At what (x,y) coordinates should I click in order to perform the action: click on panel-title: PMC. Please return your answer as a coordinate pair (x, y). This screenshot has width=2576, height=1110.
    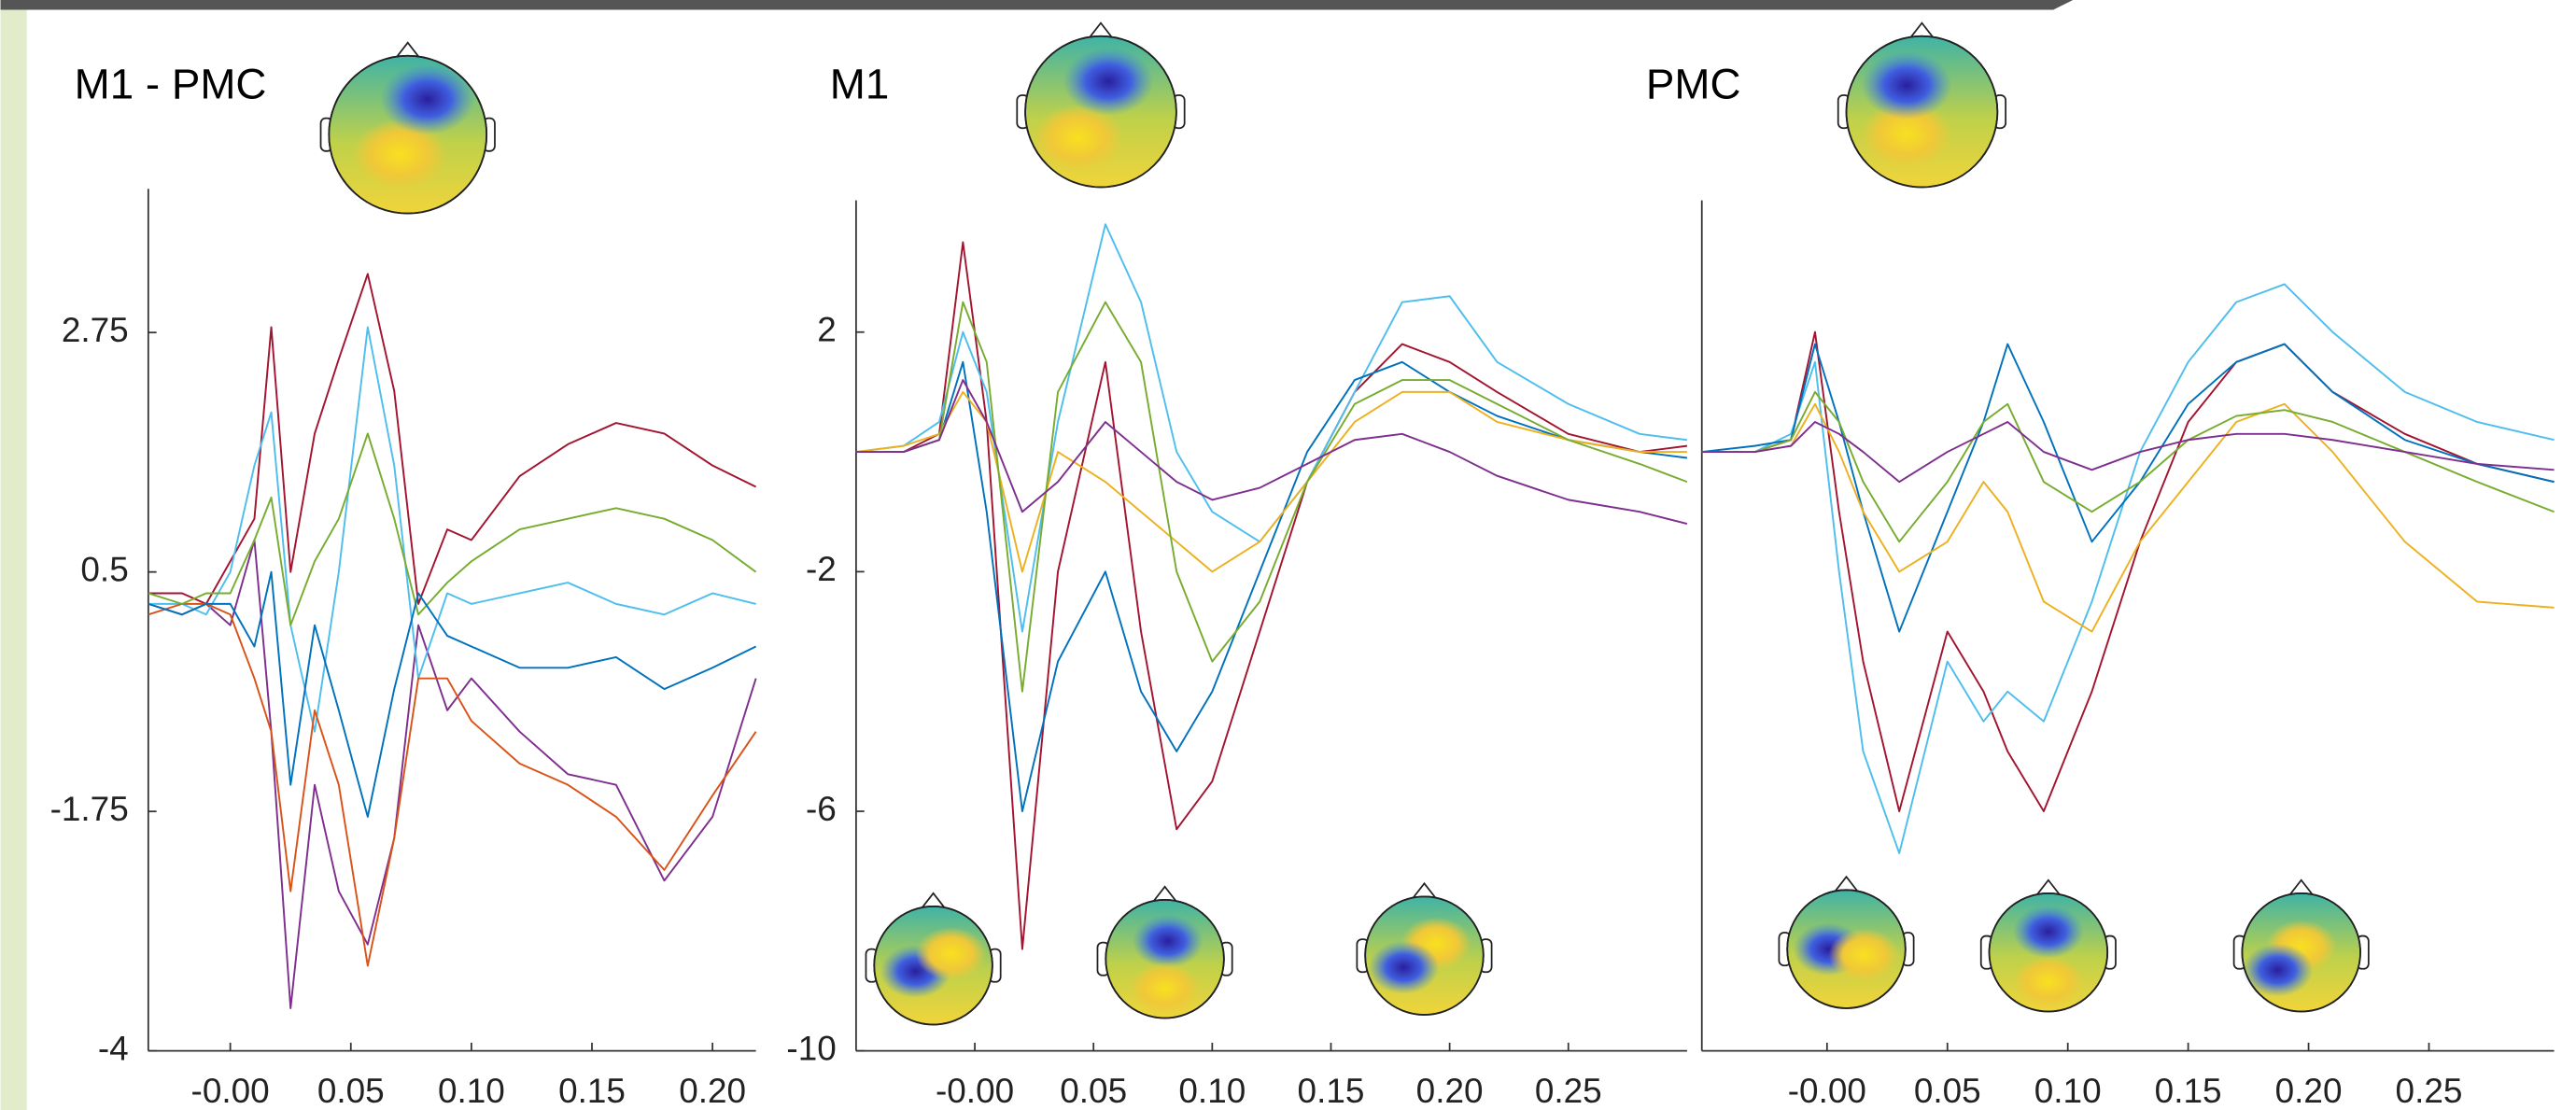
    Looking at the image, I should click on (1694, 83).